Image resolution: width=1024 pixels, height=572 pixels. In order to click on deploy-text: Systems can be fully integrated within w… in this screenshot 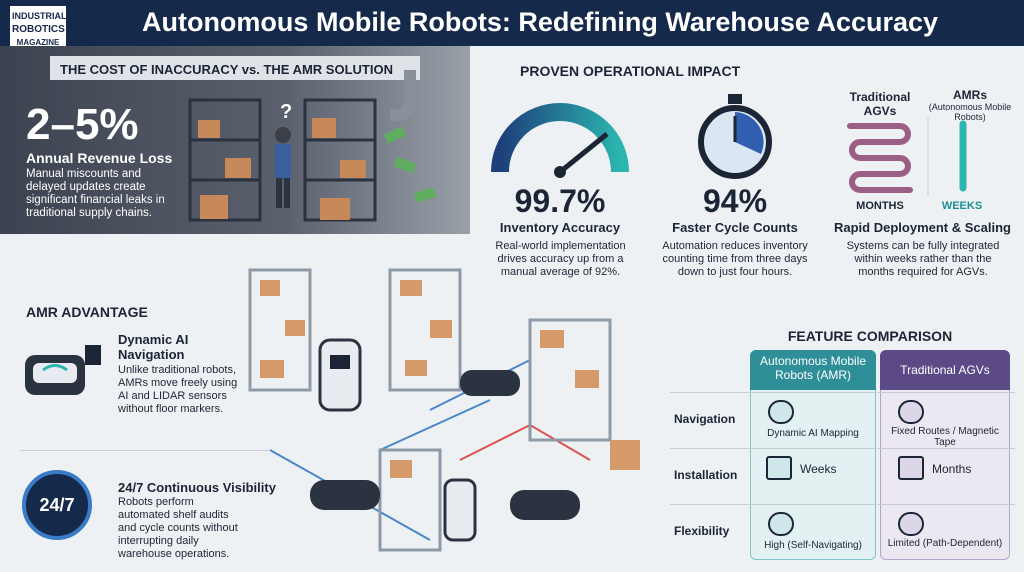, I will do `click(923, 259)`.